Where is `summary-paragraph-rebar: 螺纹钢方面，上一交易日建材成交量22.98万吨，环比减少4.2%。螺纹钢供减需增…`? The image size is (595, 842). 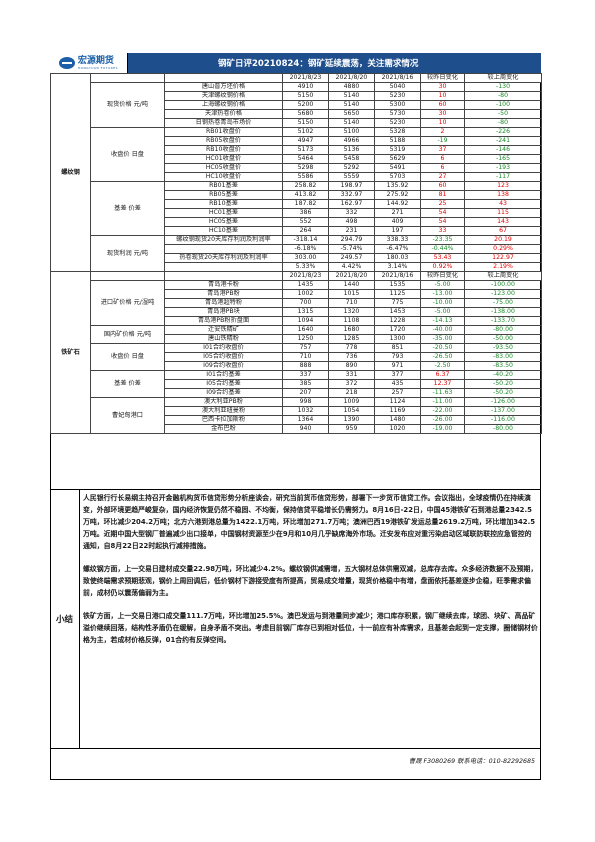 summary-paragraph-rebar: 螺纹钢方面，上一交易日建材成交量22.98万吨，环比减少4.2%。螺纹钢供减需增… is located at coordinates (310, 581).